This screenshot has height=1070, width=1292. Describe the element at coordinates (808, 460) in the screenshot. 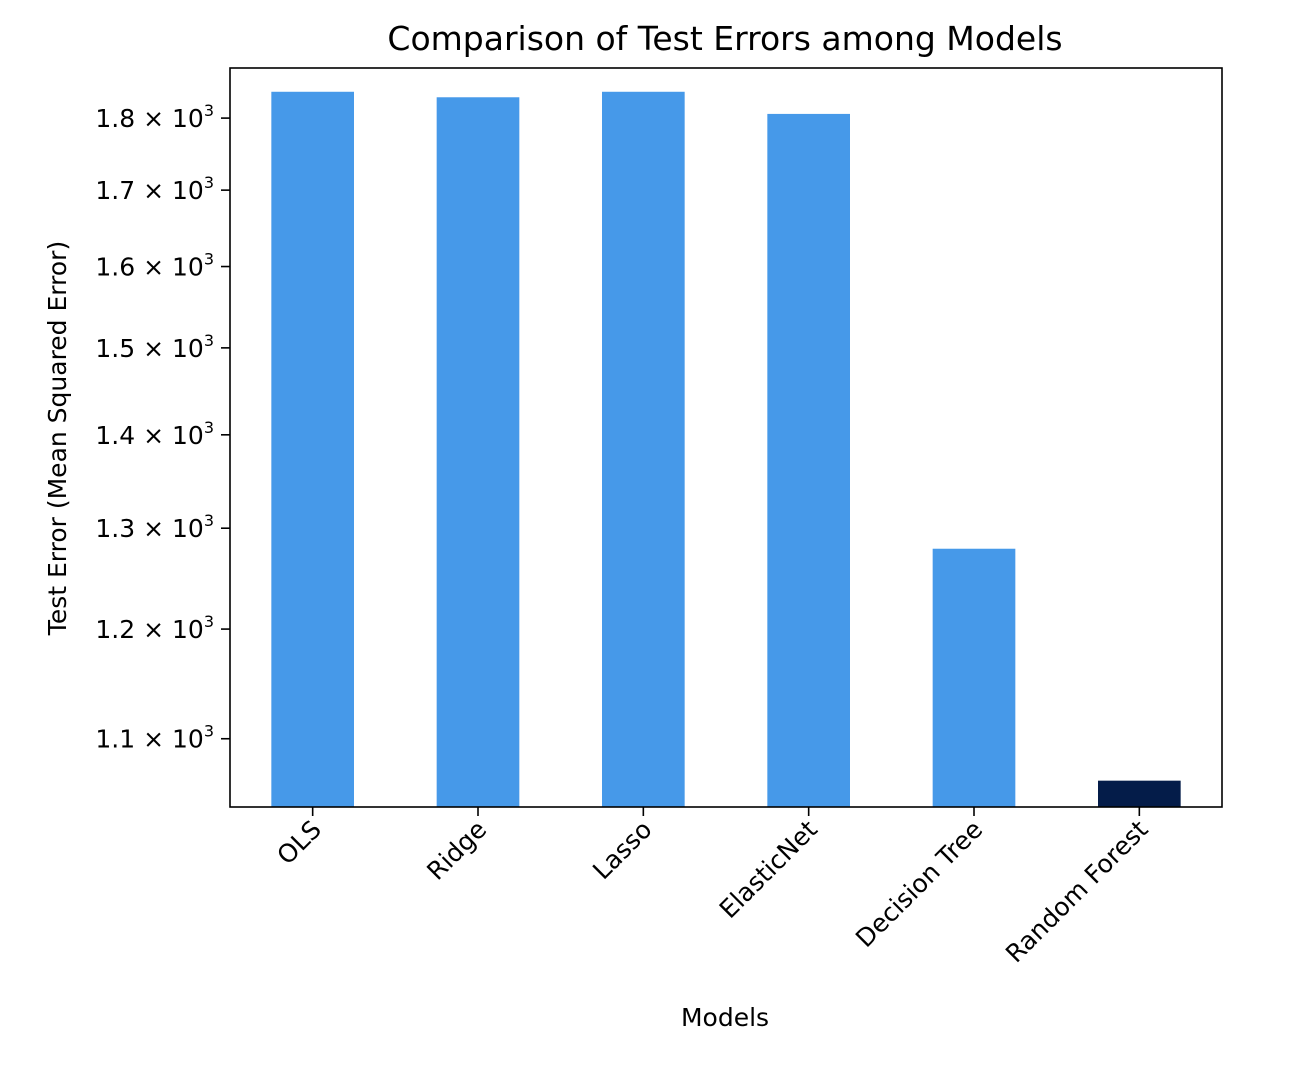

I see `bar-elasticnet` at that location.